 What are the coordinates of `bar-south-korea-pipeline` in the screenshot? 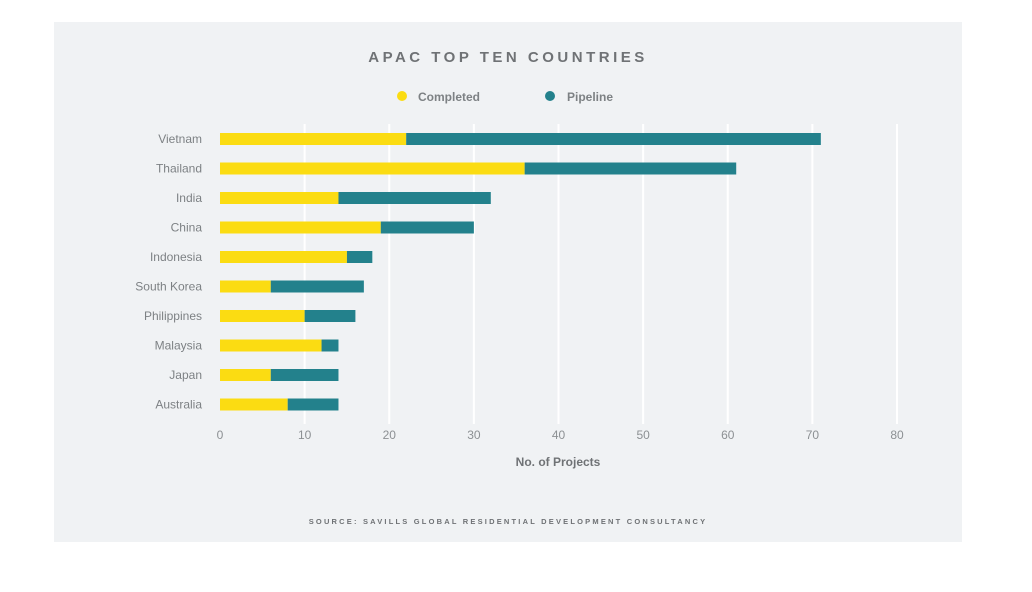 It's located at (317, 286).